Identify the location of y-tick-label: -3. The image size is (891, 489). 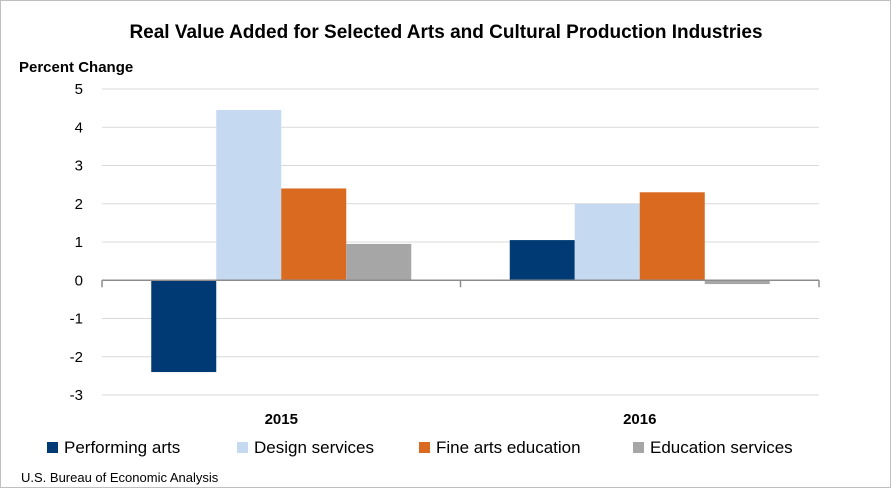
(76, 395).